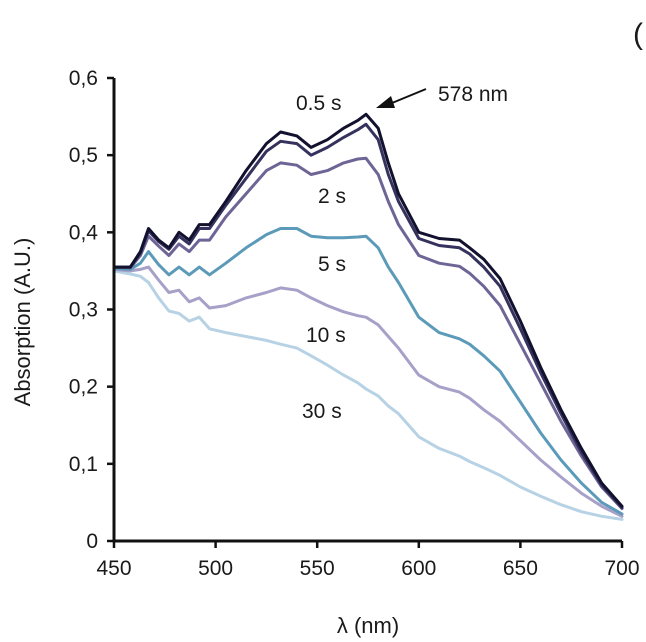  What do you see at coordinates (332, 196) in the screenshot?
I see `annotation-2s: 2 s` at bounding box center [332, 196].